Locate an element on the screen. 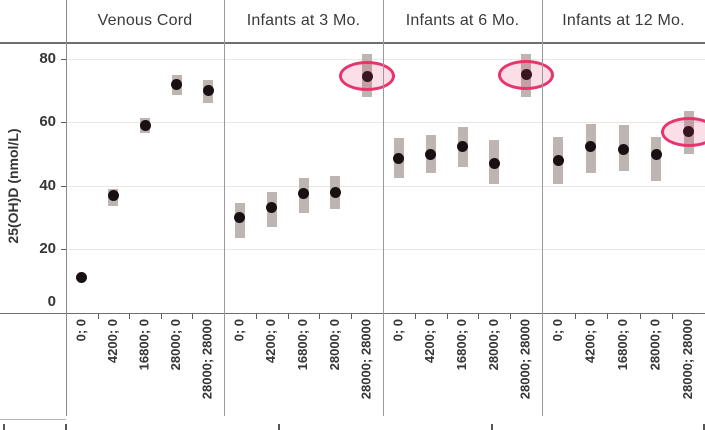 The image size is (705, 430). y-tick-label: 40 is located at coordinates (47, 185).